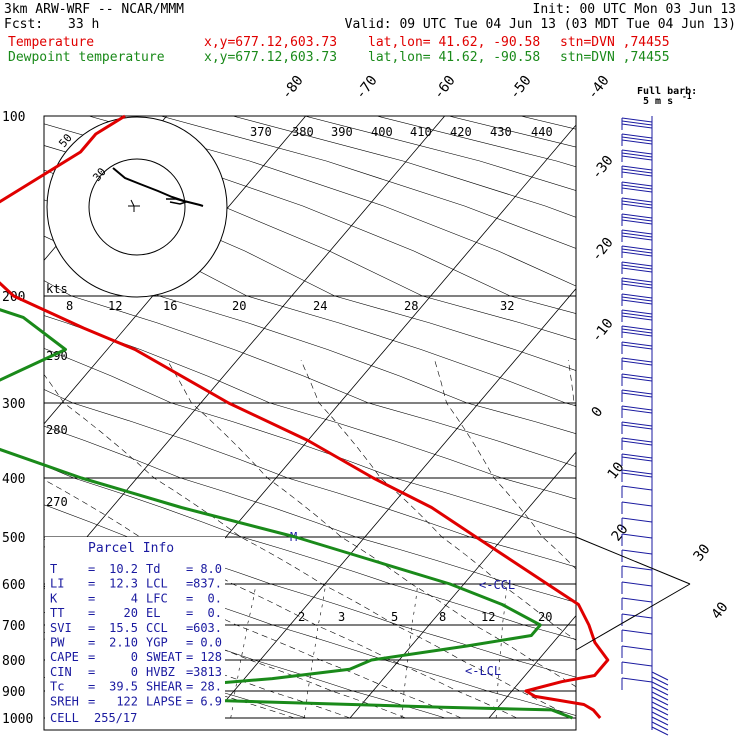 The height and width of the screenshot is (740, 740). I want to click on forecast-label: Fcst:, so click(24, 24).